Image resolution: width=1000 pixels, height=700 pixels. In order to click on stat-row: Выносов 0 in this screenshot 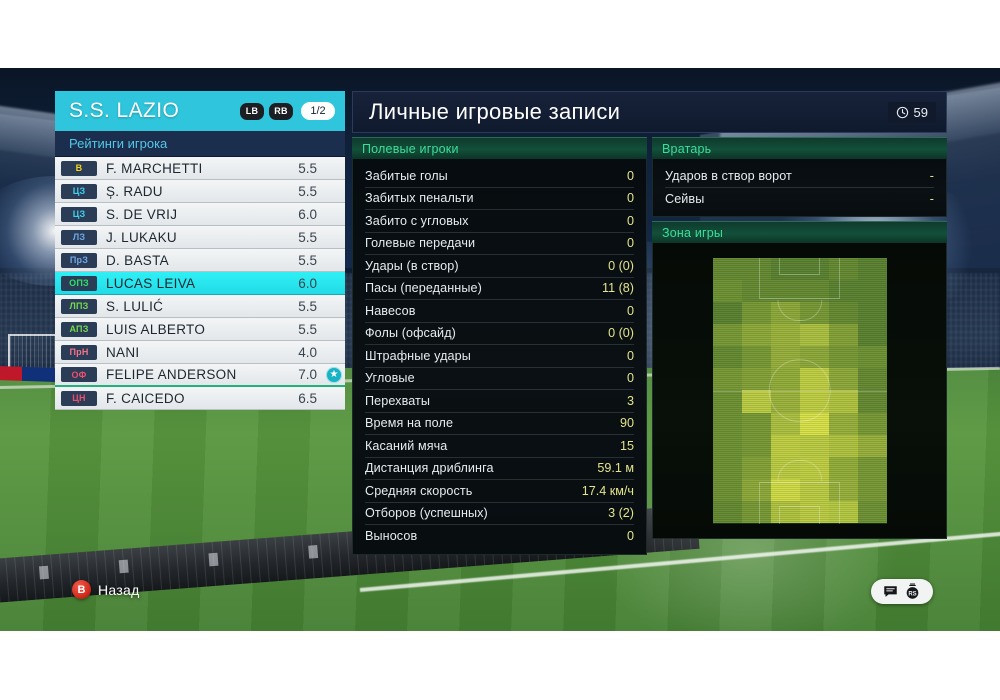, I will do `click(499, 536)`.